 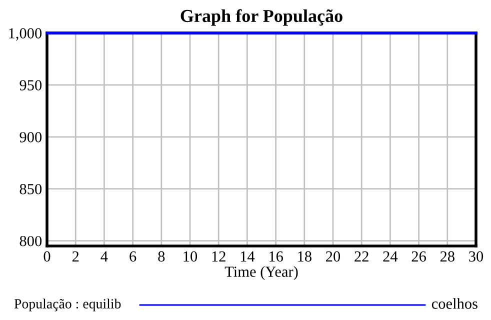 I want to click on x-tick-label: 18, so click(x=305, y=256).